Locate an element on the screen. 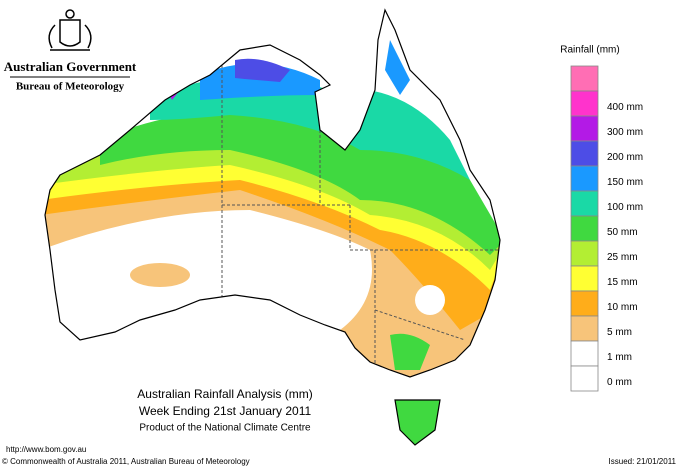 This screenshot has height=467, width=680. legend-label: 100 mm is located at coordinates (625, 207).